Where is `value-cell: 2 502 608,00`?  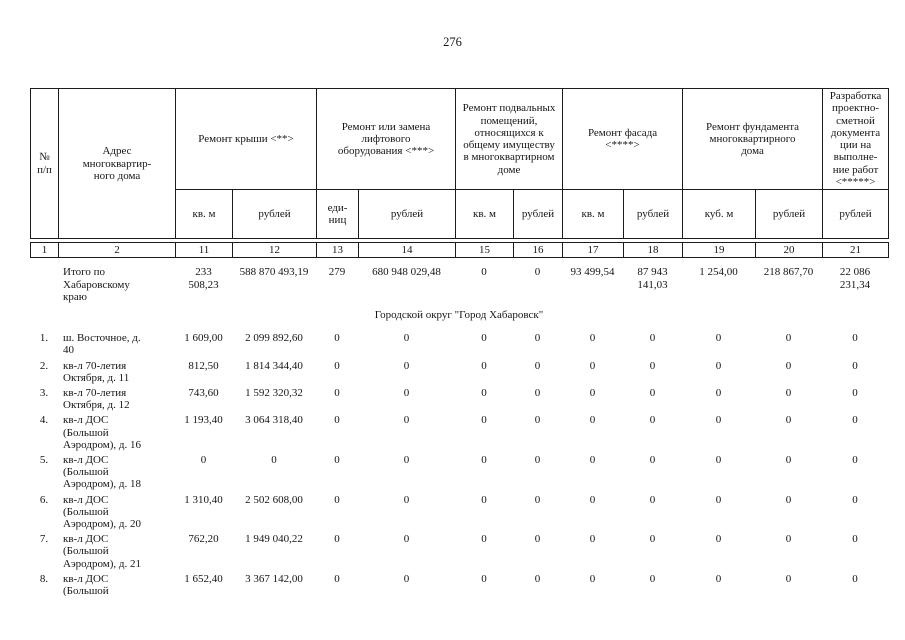 value-cell: 2 502 608,00 is located at coordinates (274, 499).